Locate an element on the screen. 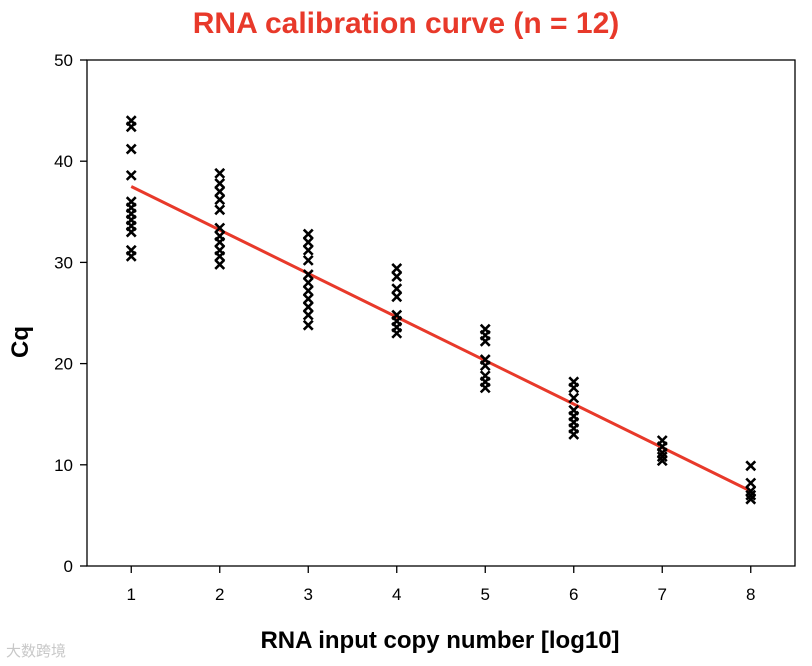  y-tick-label: 0 is located at coordinates (68, 566).